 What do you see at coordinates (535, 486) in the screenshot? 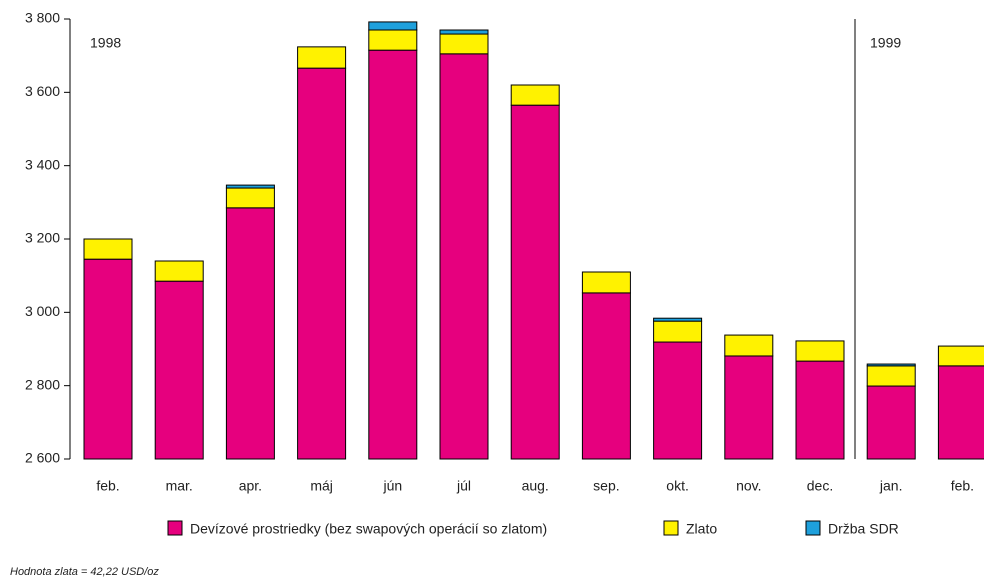
I see `x-tick-label: aug.` at bounding box center [535, 486].